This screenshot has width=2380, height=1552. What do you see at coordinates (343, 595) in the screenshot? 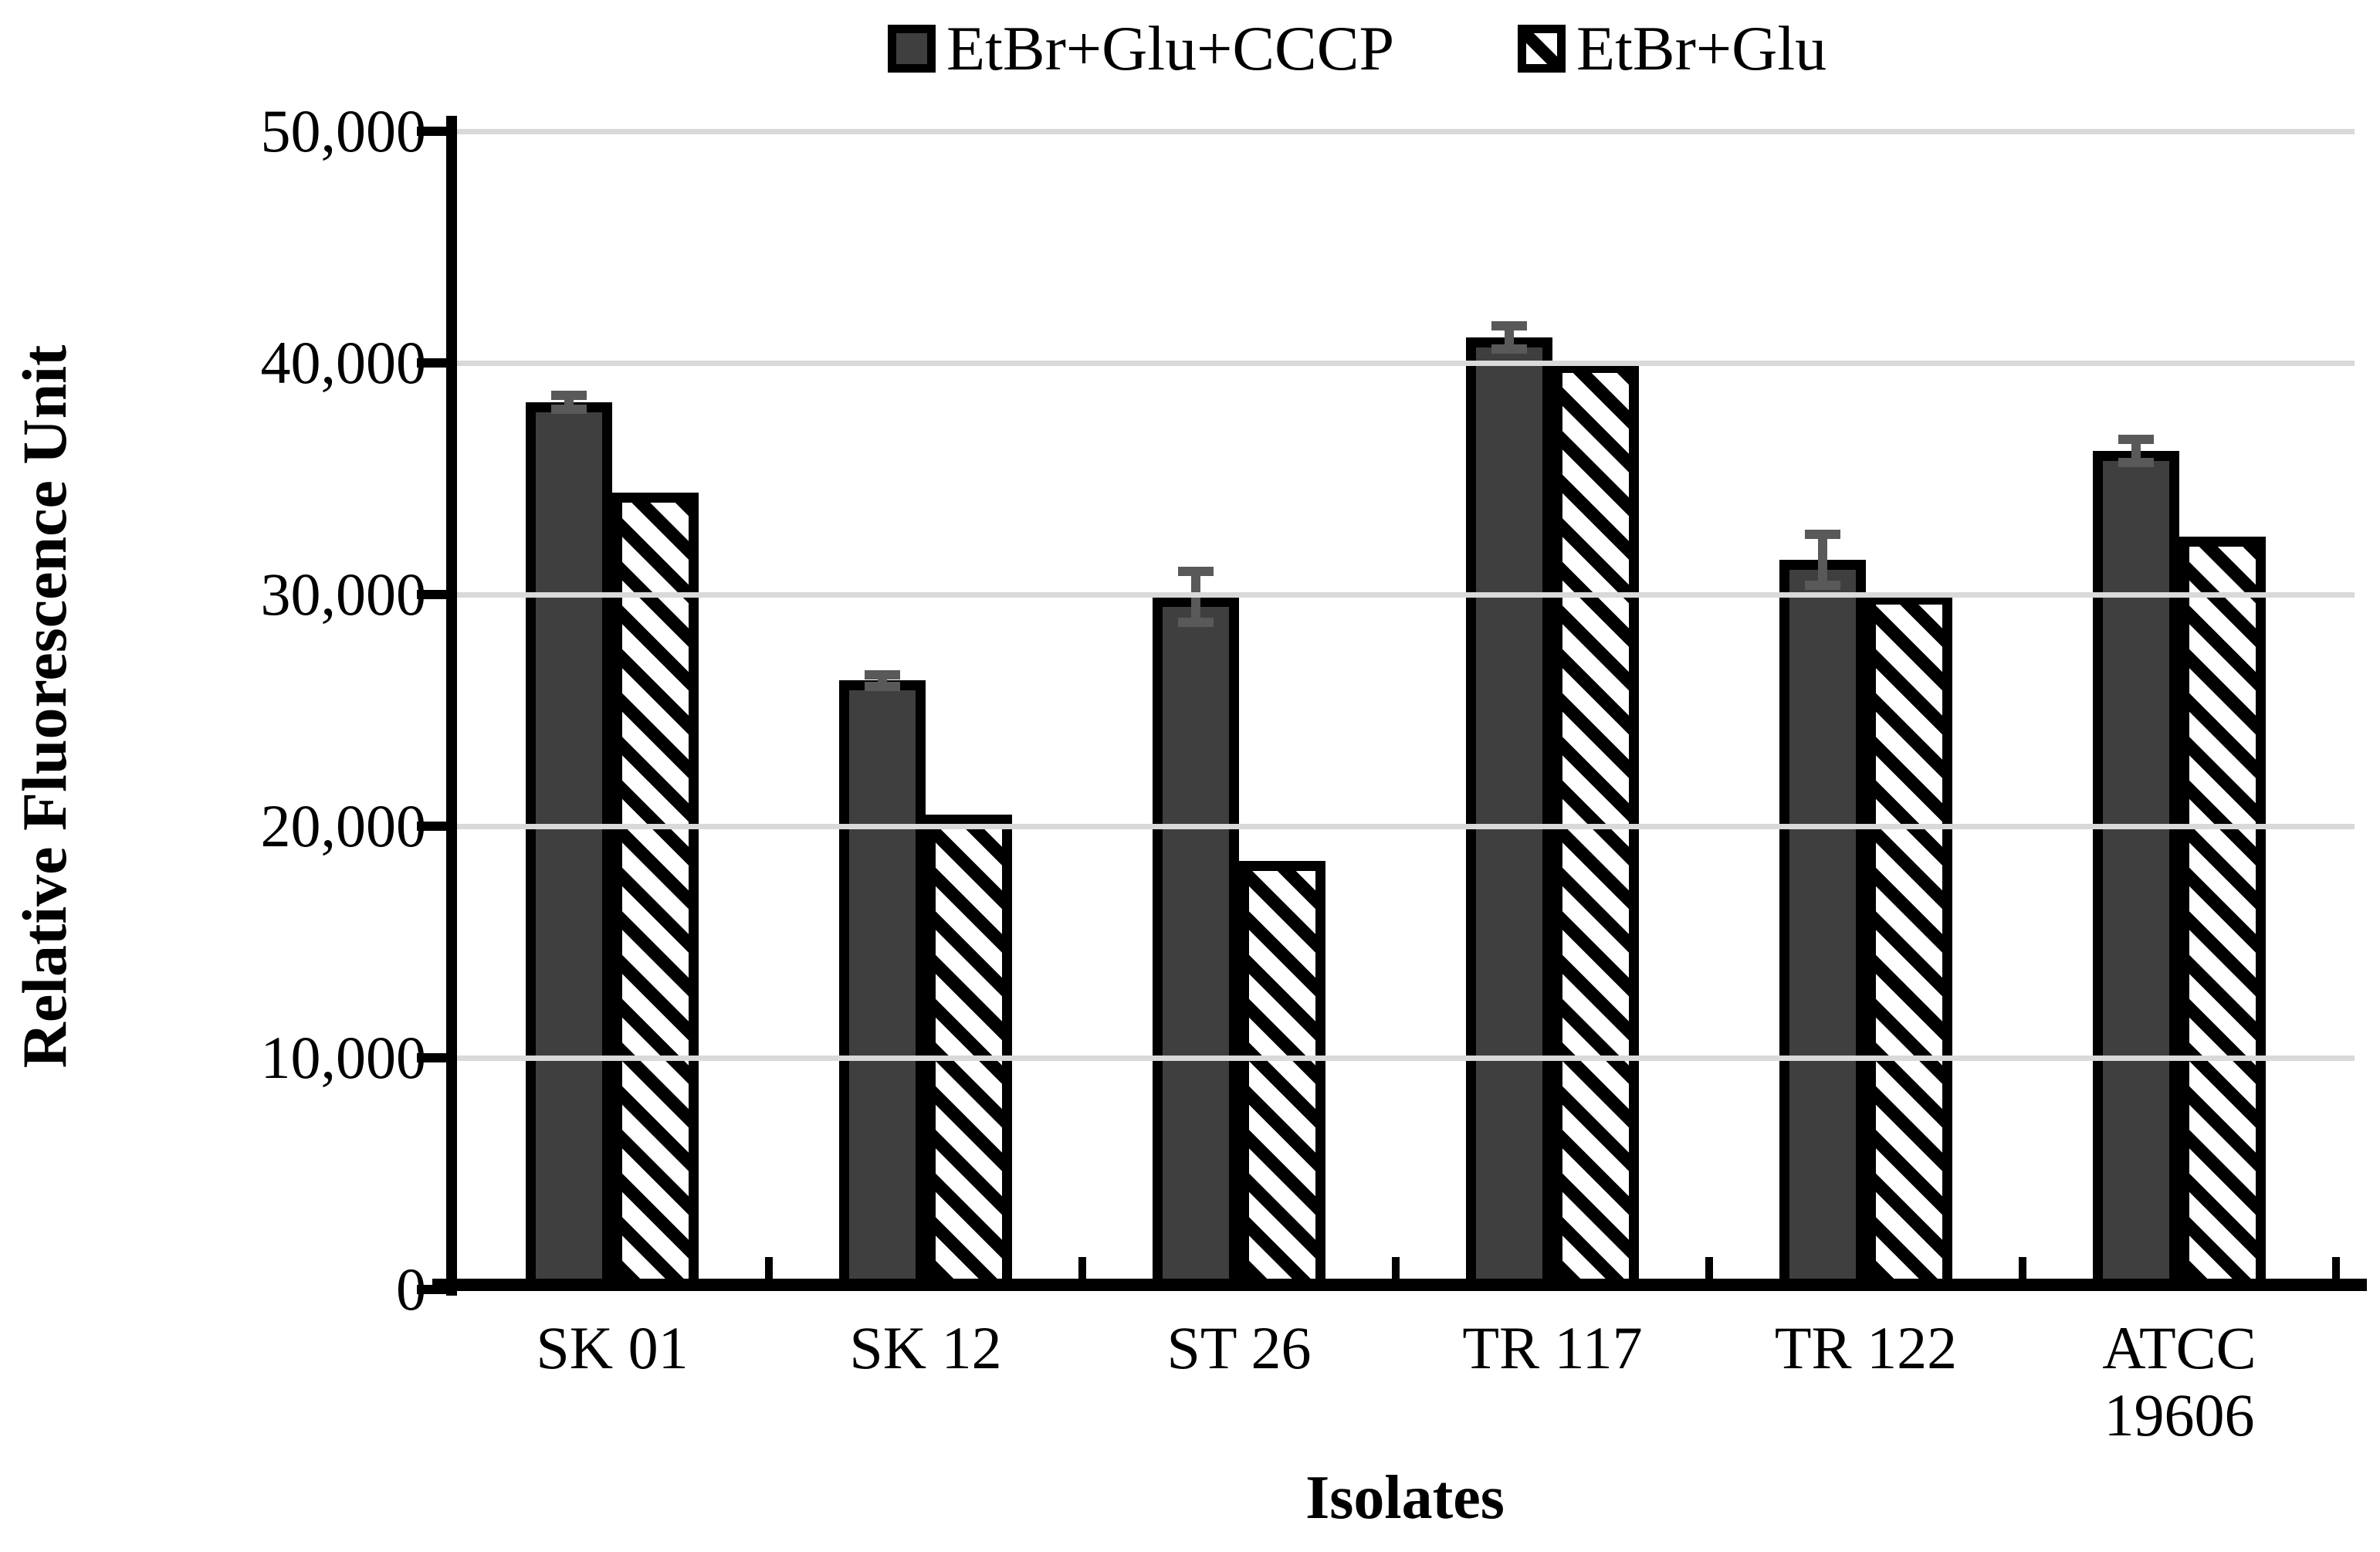
I see `y-tick-label: 30,000` at bounding box center [343, 595].